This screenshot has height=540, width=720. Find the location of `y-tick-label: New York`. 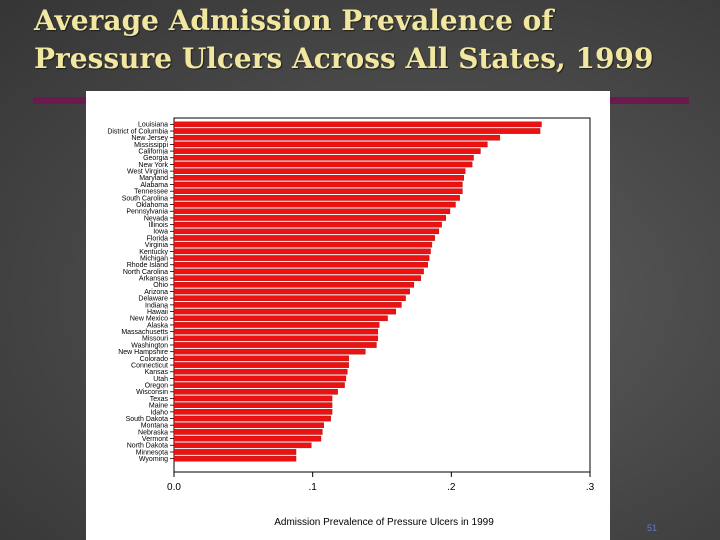

y-tick-label: New York is located at coordinates (153, 165).